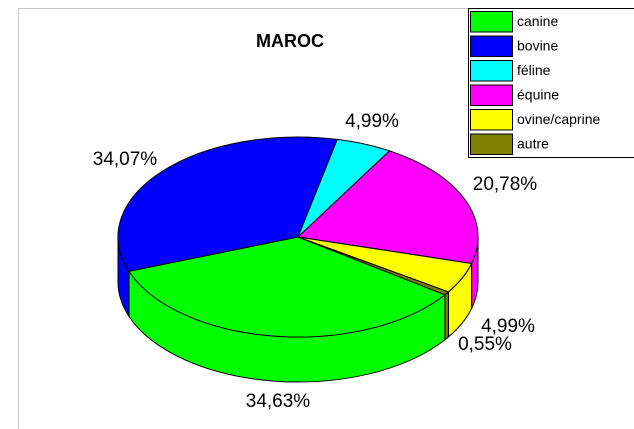 The image size is (634, 429). Describe the element at coordinates (446, 315) in the screenshot. I see `pie-side` at that location.